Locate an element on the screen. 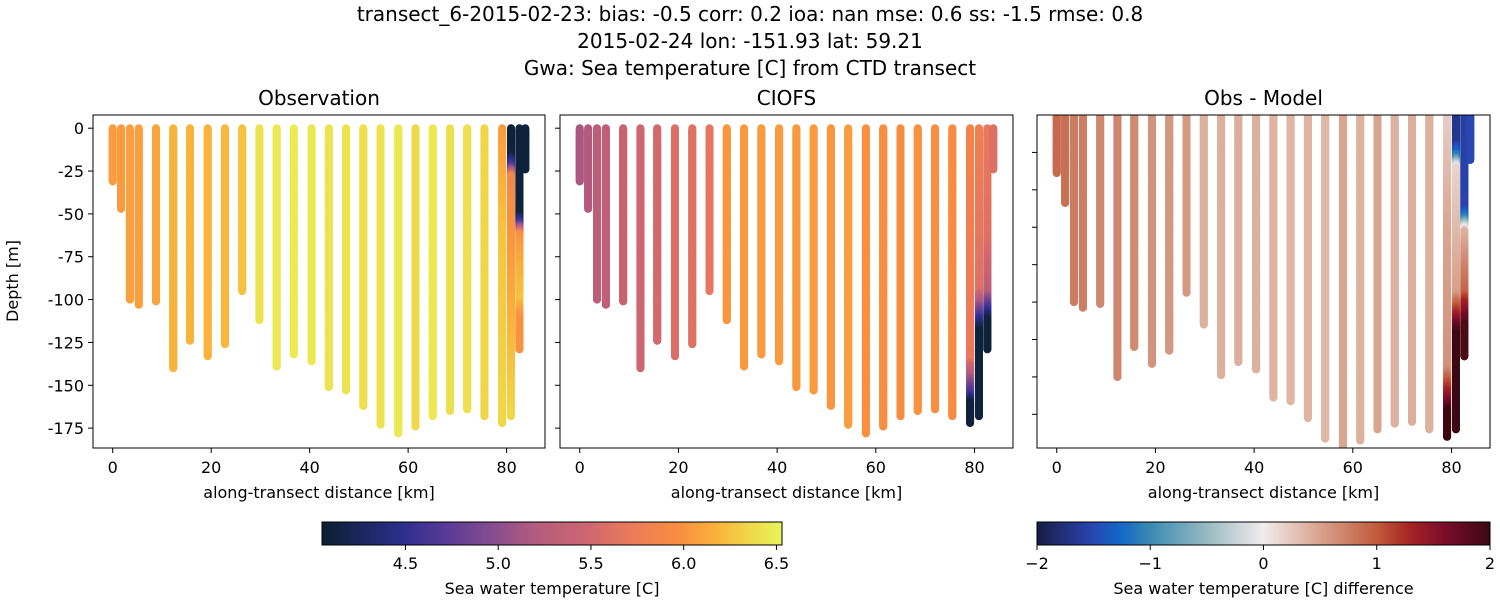 This screenshot has height=600, width=1500. y-axis-label: Depth [m] is located at coordinates (12, 281).